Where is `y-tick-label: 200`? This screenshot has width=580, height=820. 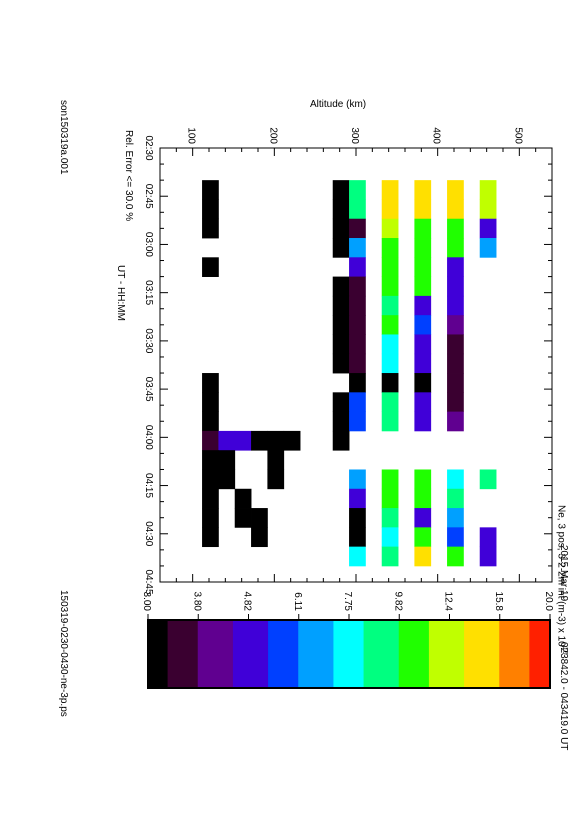
y-tick-label: 200 is located at coordinates (272, 135).